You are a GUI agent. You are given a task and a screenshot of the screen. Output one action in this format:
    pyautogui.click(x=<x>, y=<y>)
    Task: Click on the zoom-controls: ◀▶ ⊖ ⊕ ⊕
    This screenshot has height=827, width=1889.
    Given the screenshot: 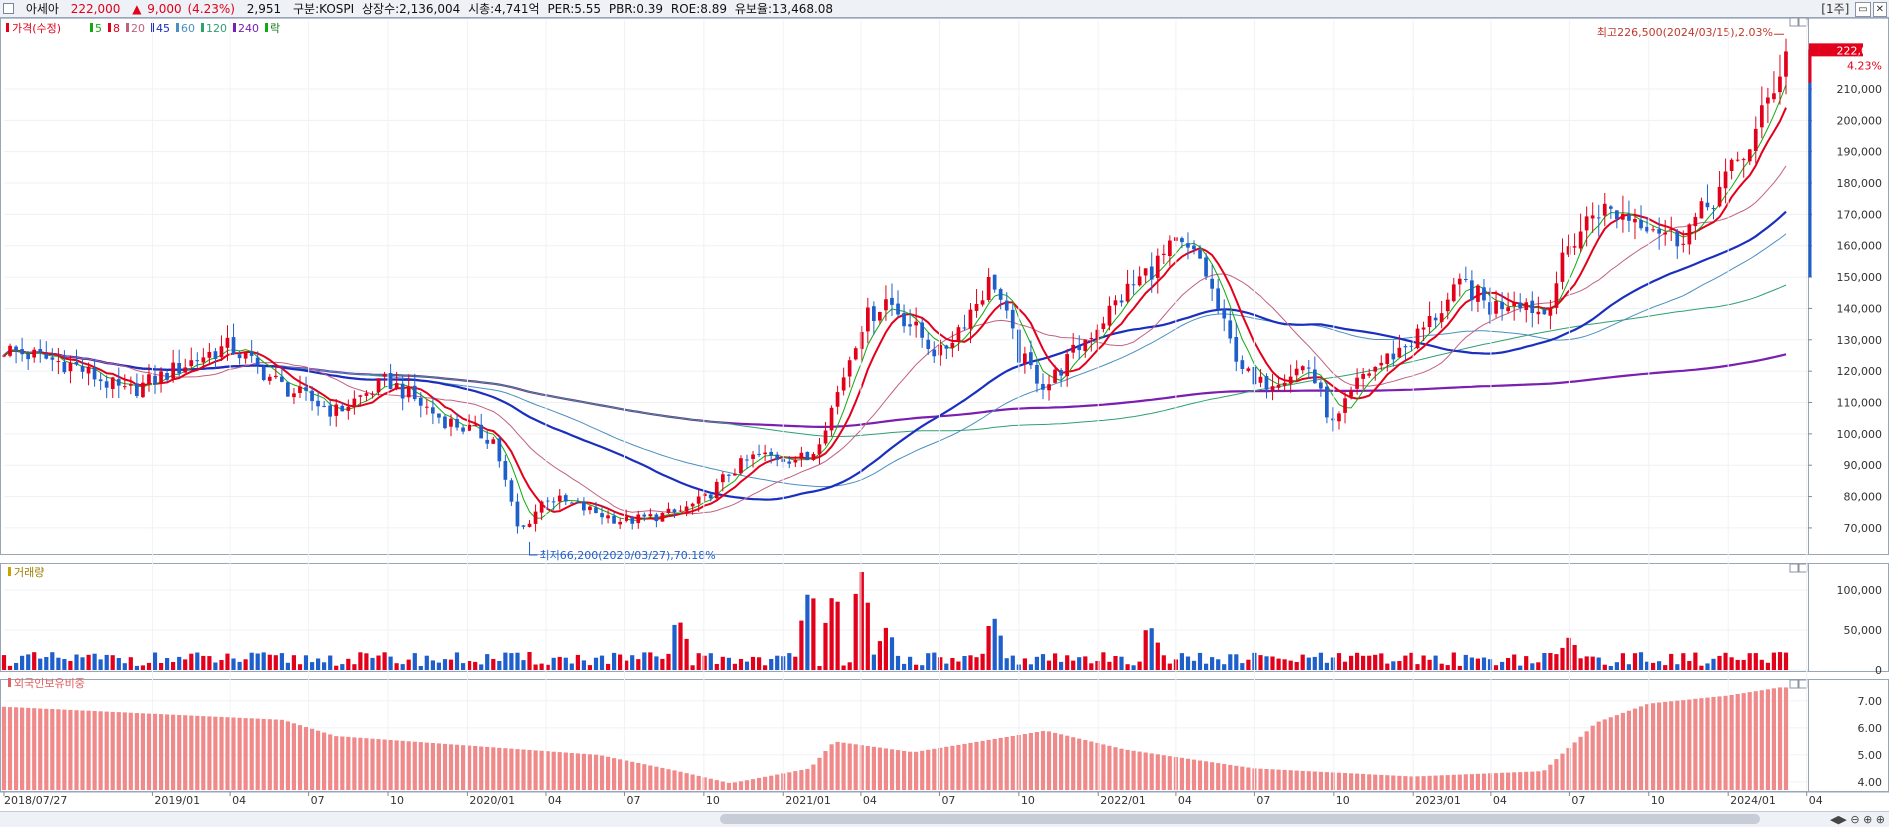 What is the action you would take?
    pyautogui.click(x=1857, y=819)
    